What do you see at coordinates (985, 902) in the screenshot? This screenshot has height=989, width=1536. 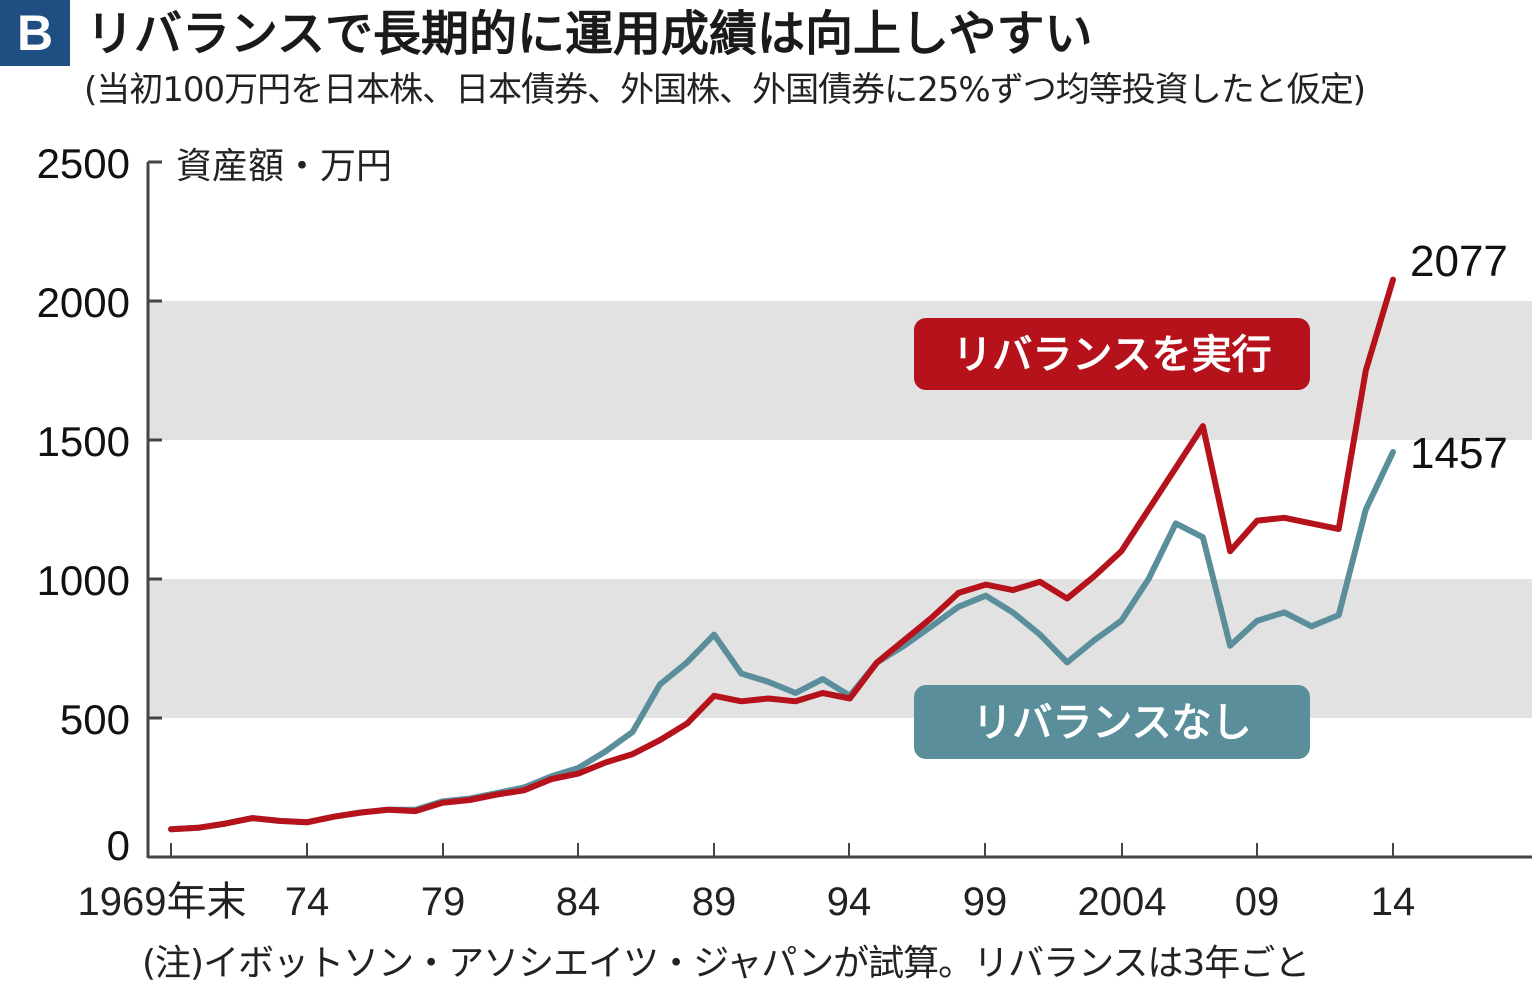 I see `x-tick-label: 99` at bounding box center [985, 902].